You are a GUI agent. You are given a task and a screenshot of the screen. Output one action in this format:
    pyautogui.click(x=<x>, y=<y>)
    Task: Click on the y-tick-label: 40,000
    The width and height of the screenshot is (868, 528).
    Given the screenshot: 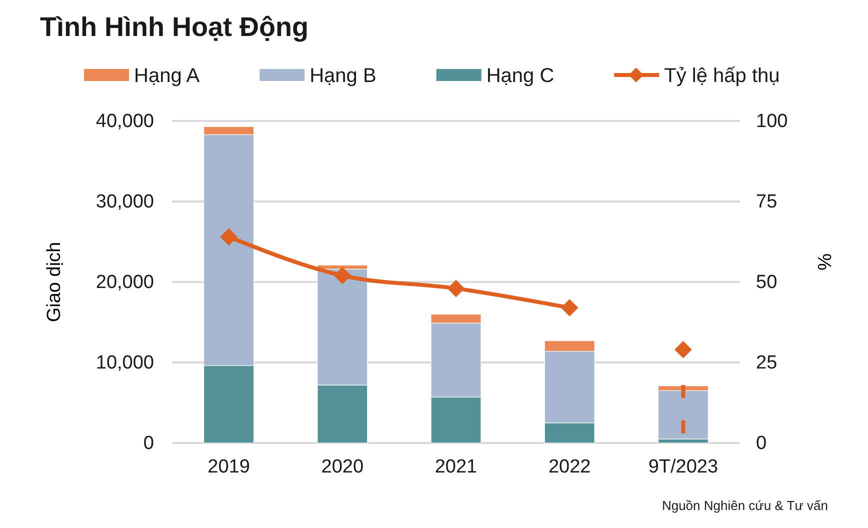 What is the action you would take?
    pyautogui.click(x=125, y=121)
    